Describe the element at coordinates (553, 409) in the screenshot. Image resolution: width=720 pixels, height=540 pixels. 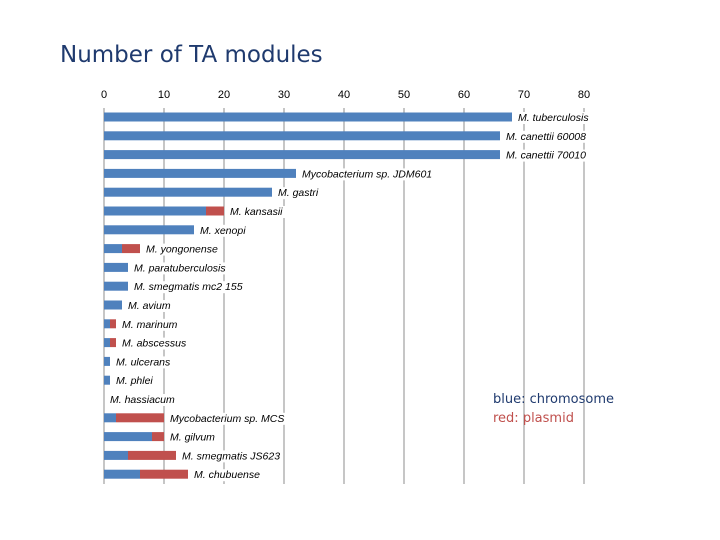
I see `legend: blue: chromosome red: plasmid` at that location.